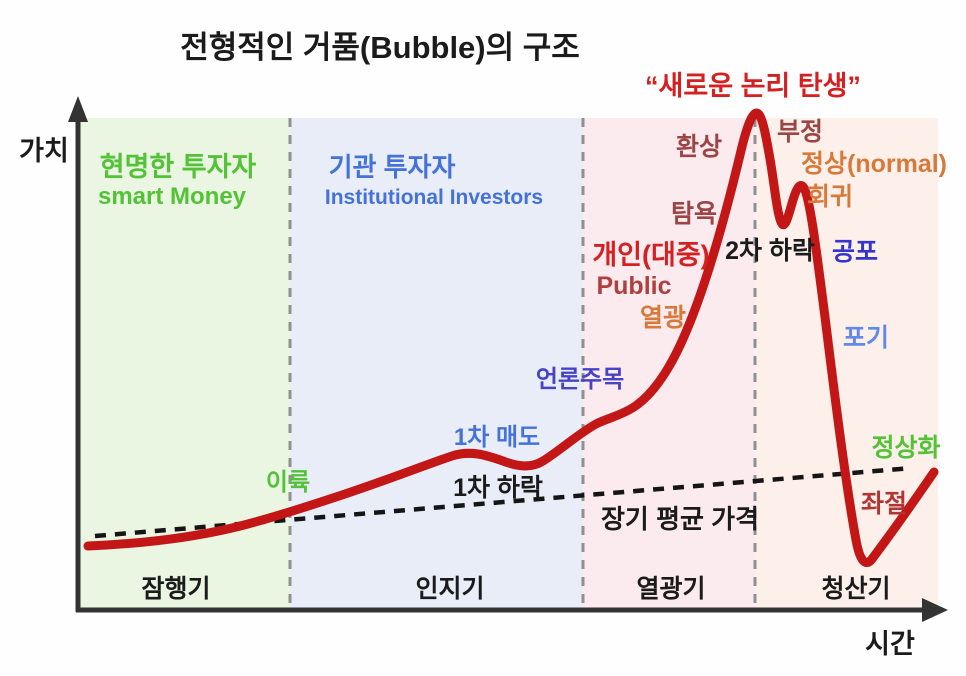 The image size is (966, 676). Describe the element at coordinates (753, 86) in the screenshot. I see `label-new-paradigm: “새로운 논리 탄생”` at that location.